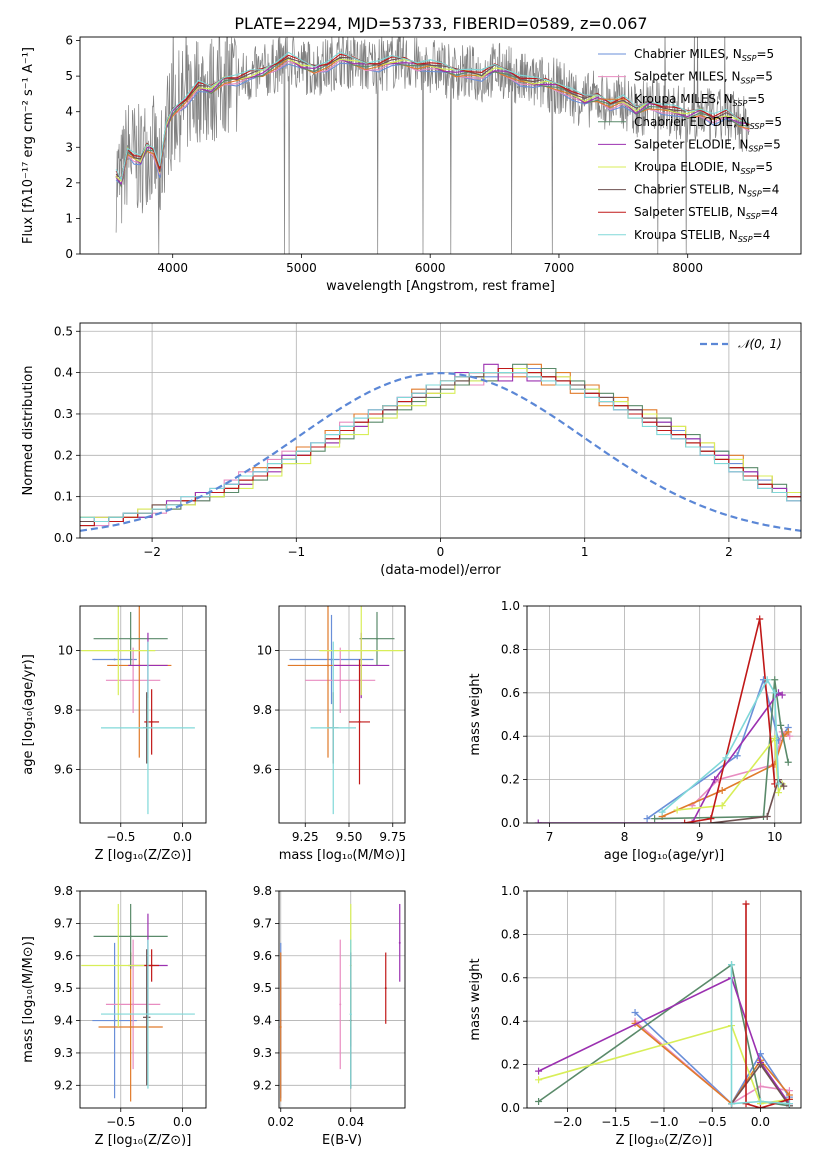  Describe the element at coordinates (69, 76) in the screenshot. I see `y-tick-label: 5` at that location.